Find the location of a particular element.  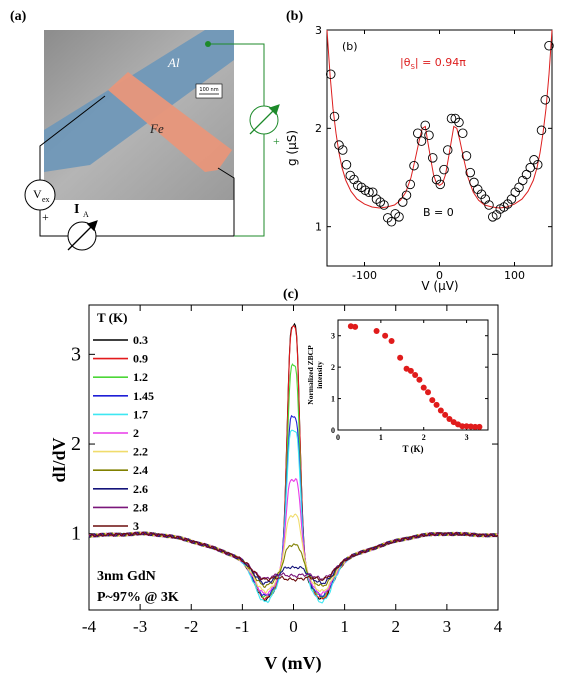

inset-axes: 0 1 2 3 0 1 2 3 is located at coordinates (409, 381).